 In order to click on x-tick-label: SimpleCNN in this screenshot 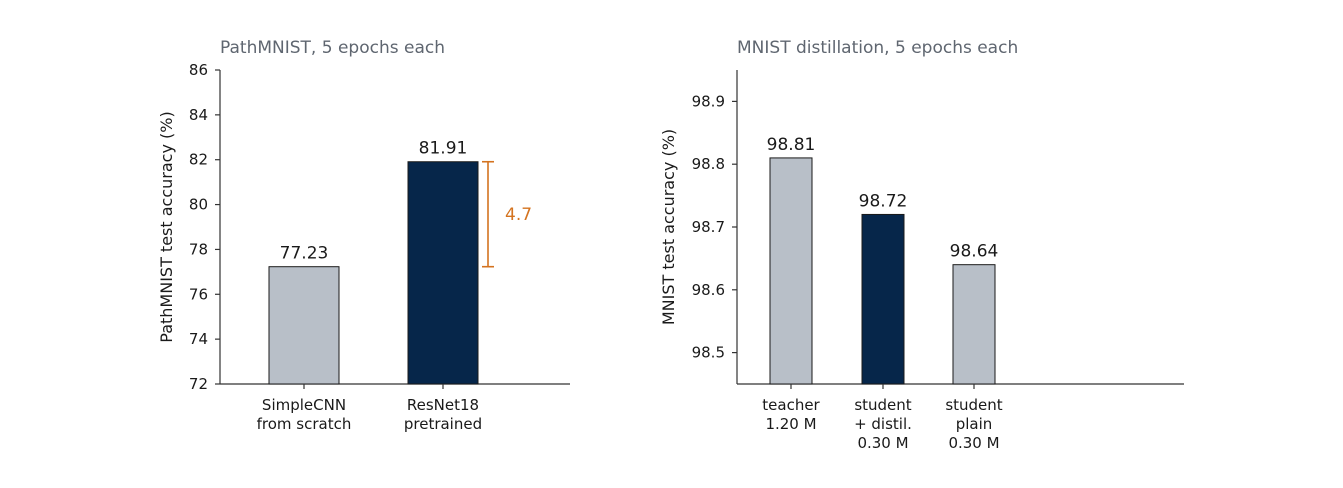, I will do `click(304, 405)`.